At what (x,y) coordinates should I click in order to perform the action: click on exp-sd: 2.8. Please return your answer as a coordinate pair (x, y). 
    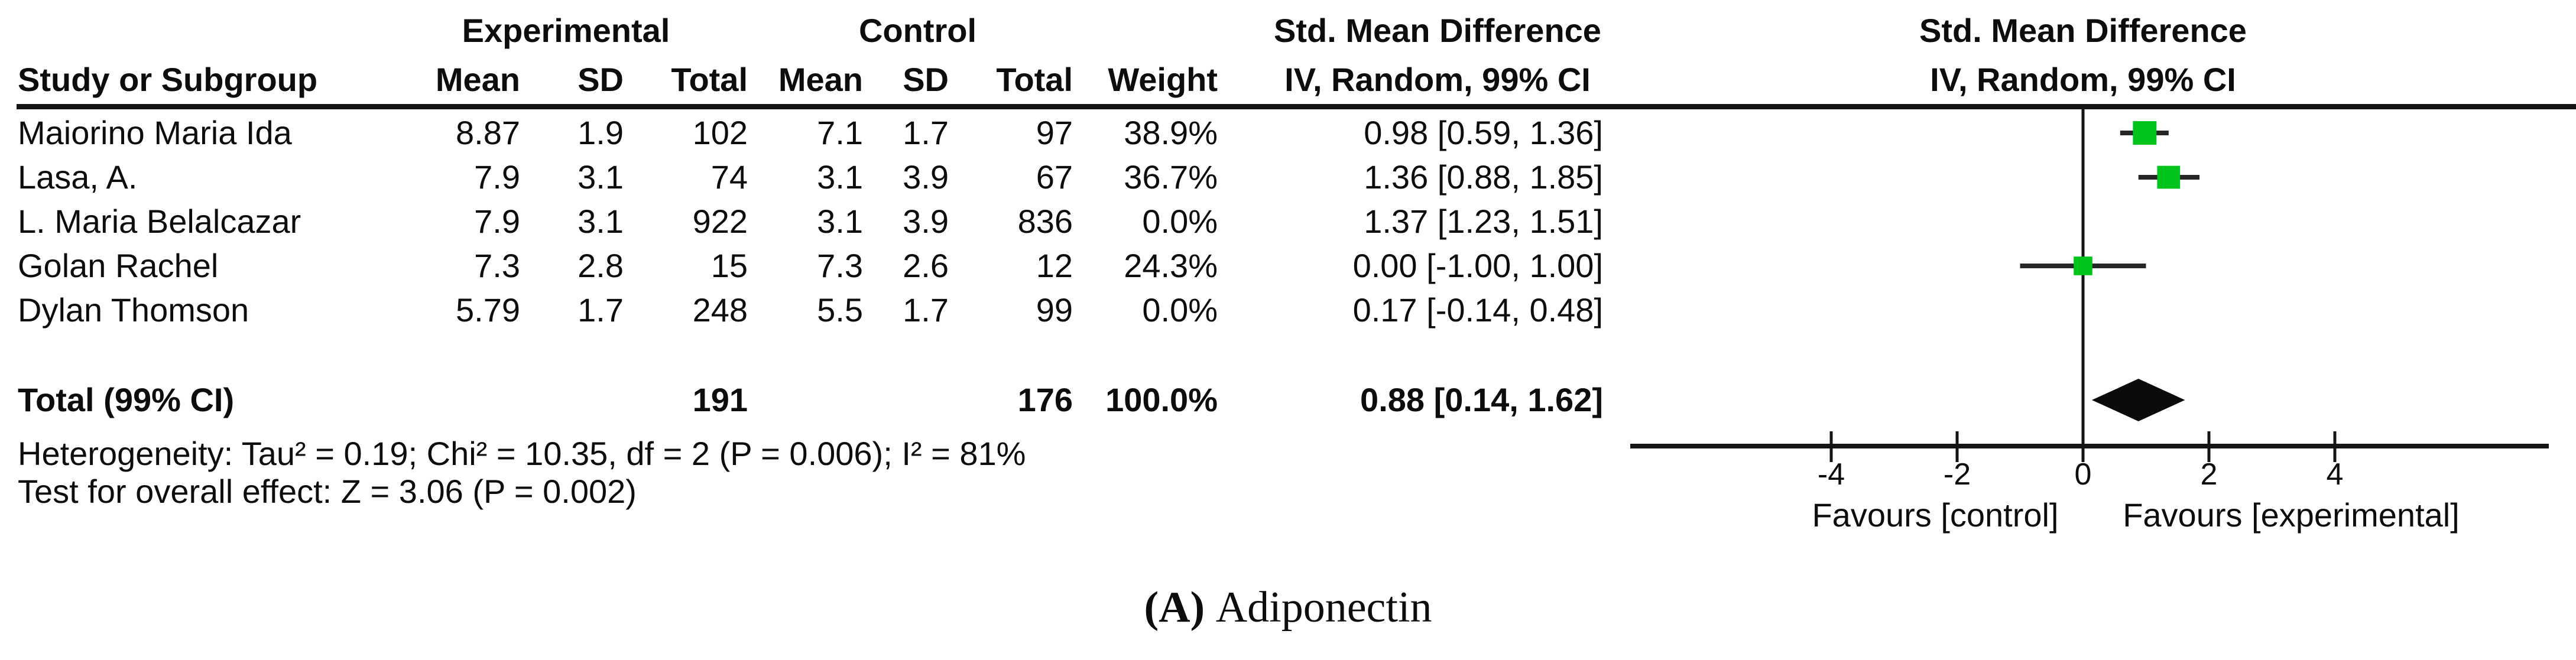
    Looking at the image, I should click on (601, 265).